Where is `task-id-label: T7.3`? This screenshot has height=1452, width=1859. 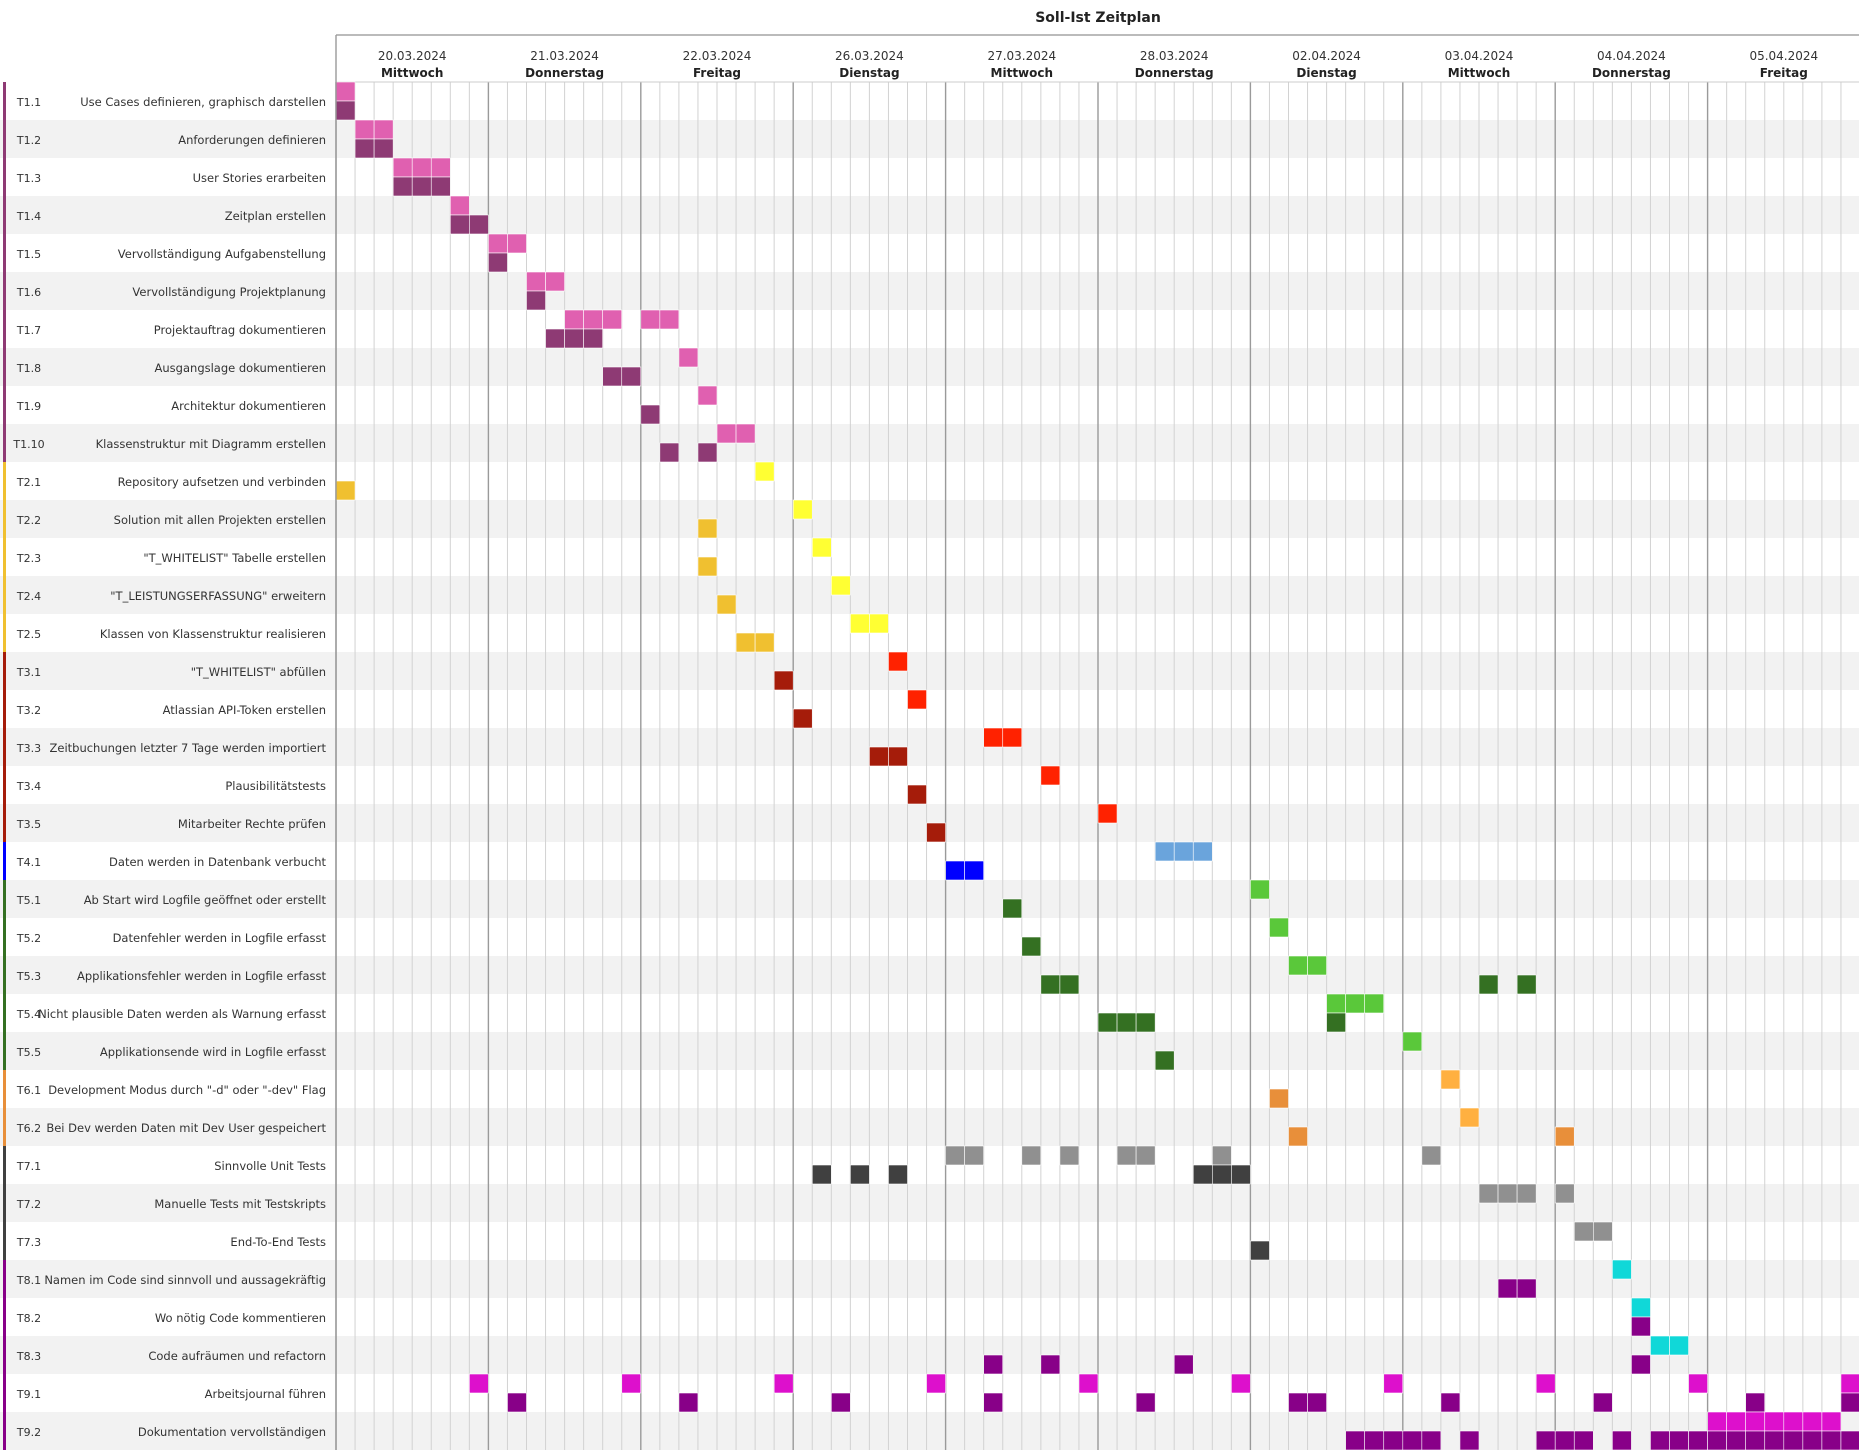 task-id-label: T7.3 is located at coordinates (28, 1242).